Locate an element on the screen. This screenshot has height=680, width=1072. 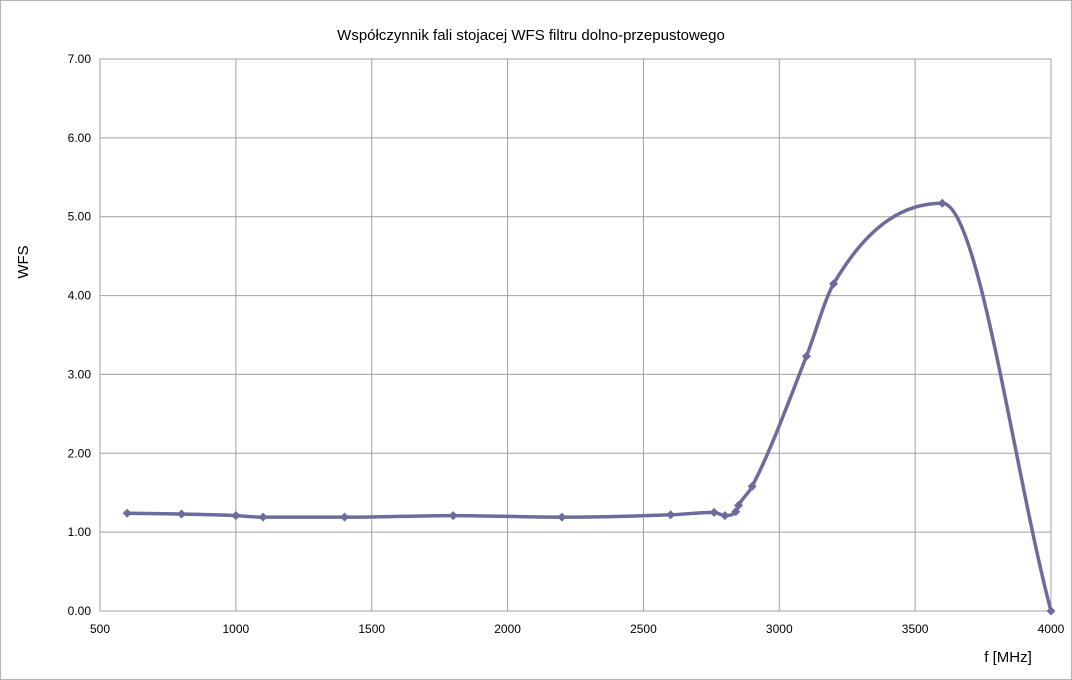
y-tick-label: 5.00 is located at coordinates (80, 217).